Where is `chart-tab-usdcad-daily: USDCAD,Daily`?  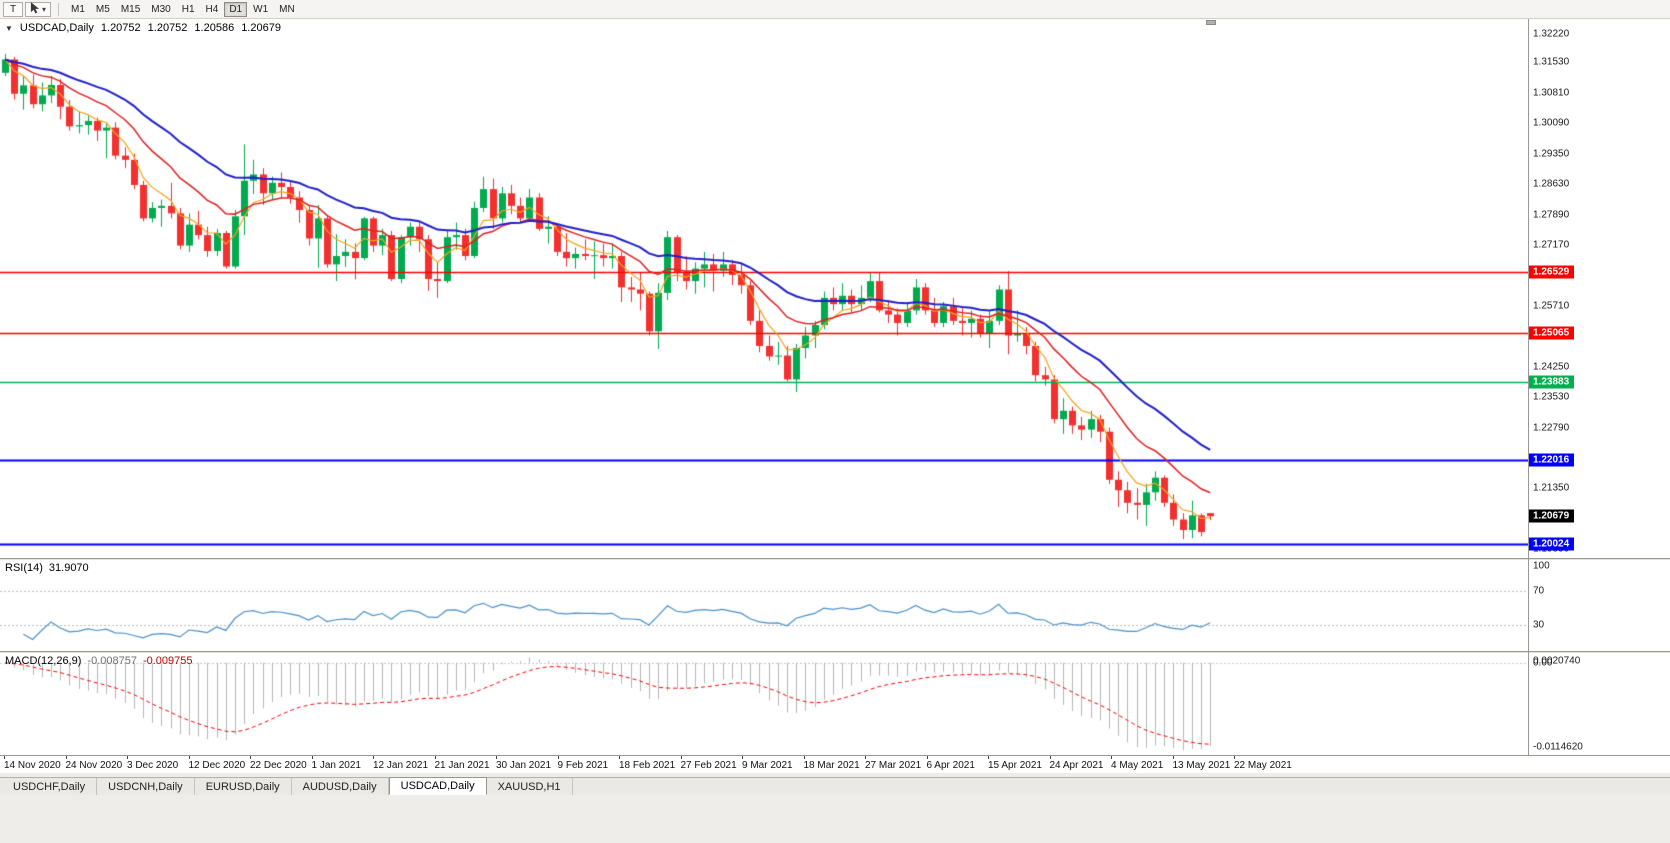 chart-tab-usdcad-daily: USDCAD,Daily is located at coordinates (437, 786).